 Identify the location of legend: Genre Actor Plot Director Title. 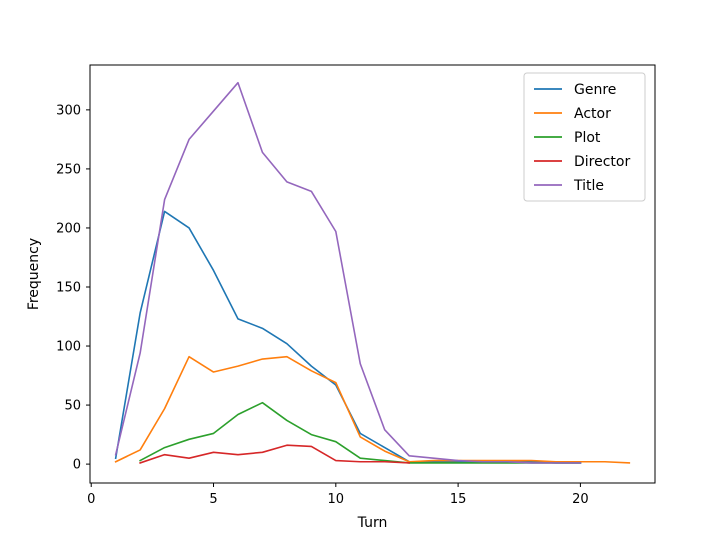
(584, 137).